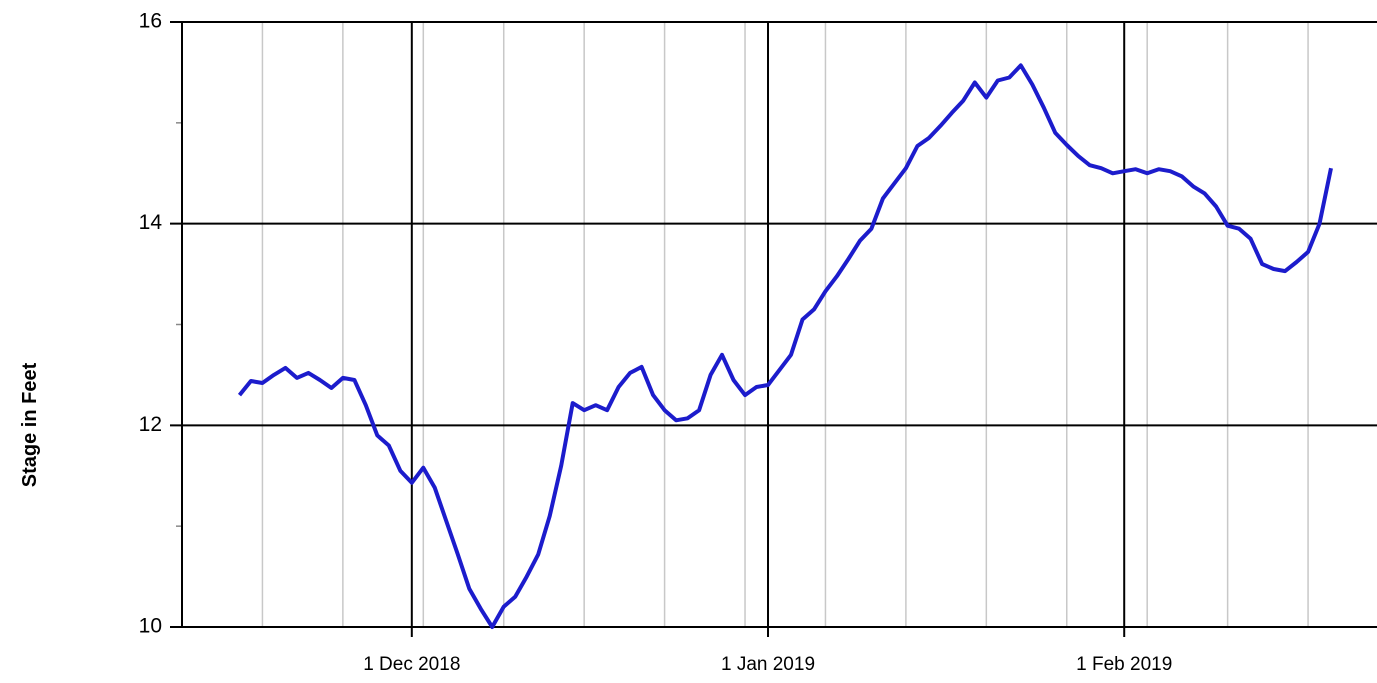 This screenshot has height=683, width=1377. What do you see at coordinates (150, 626) in the screenshot?
I see `y-tick-label: 10` at bounding box center [150, 626].